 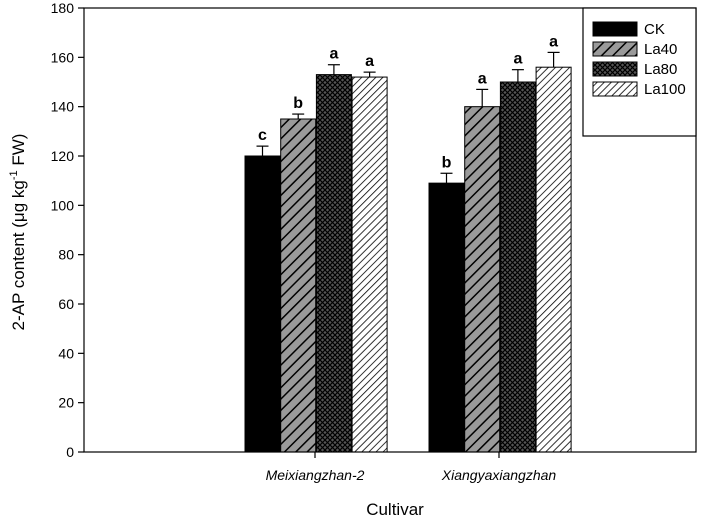 I want to click on legend-swatch-la40, so click(x=615, y=49).